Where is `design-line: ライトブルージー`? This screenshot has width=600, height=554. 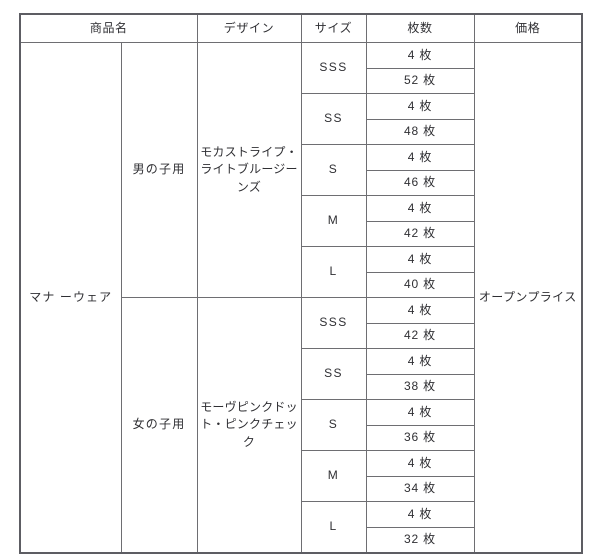
design-line: ライトブルージー is located at coordinates (249, 169).